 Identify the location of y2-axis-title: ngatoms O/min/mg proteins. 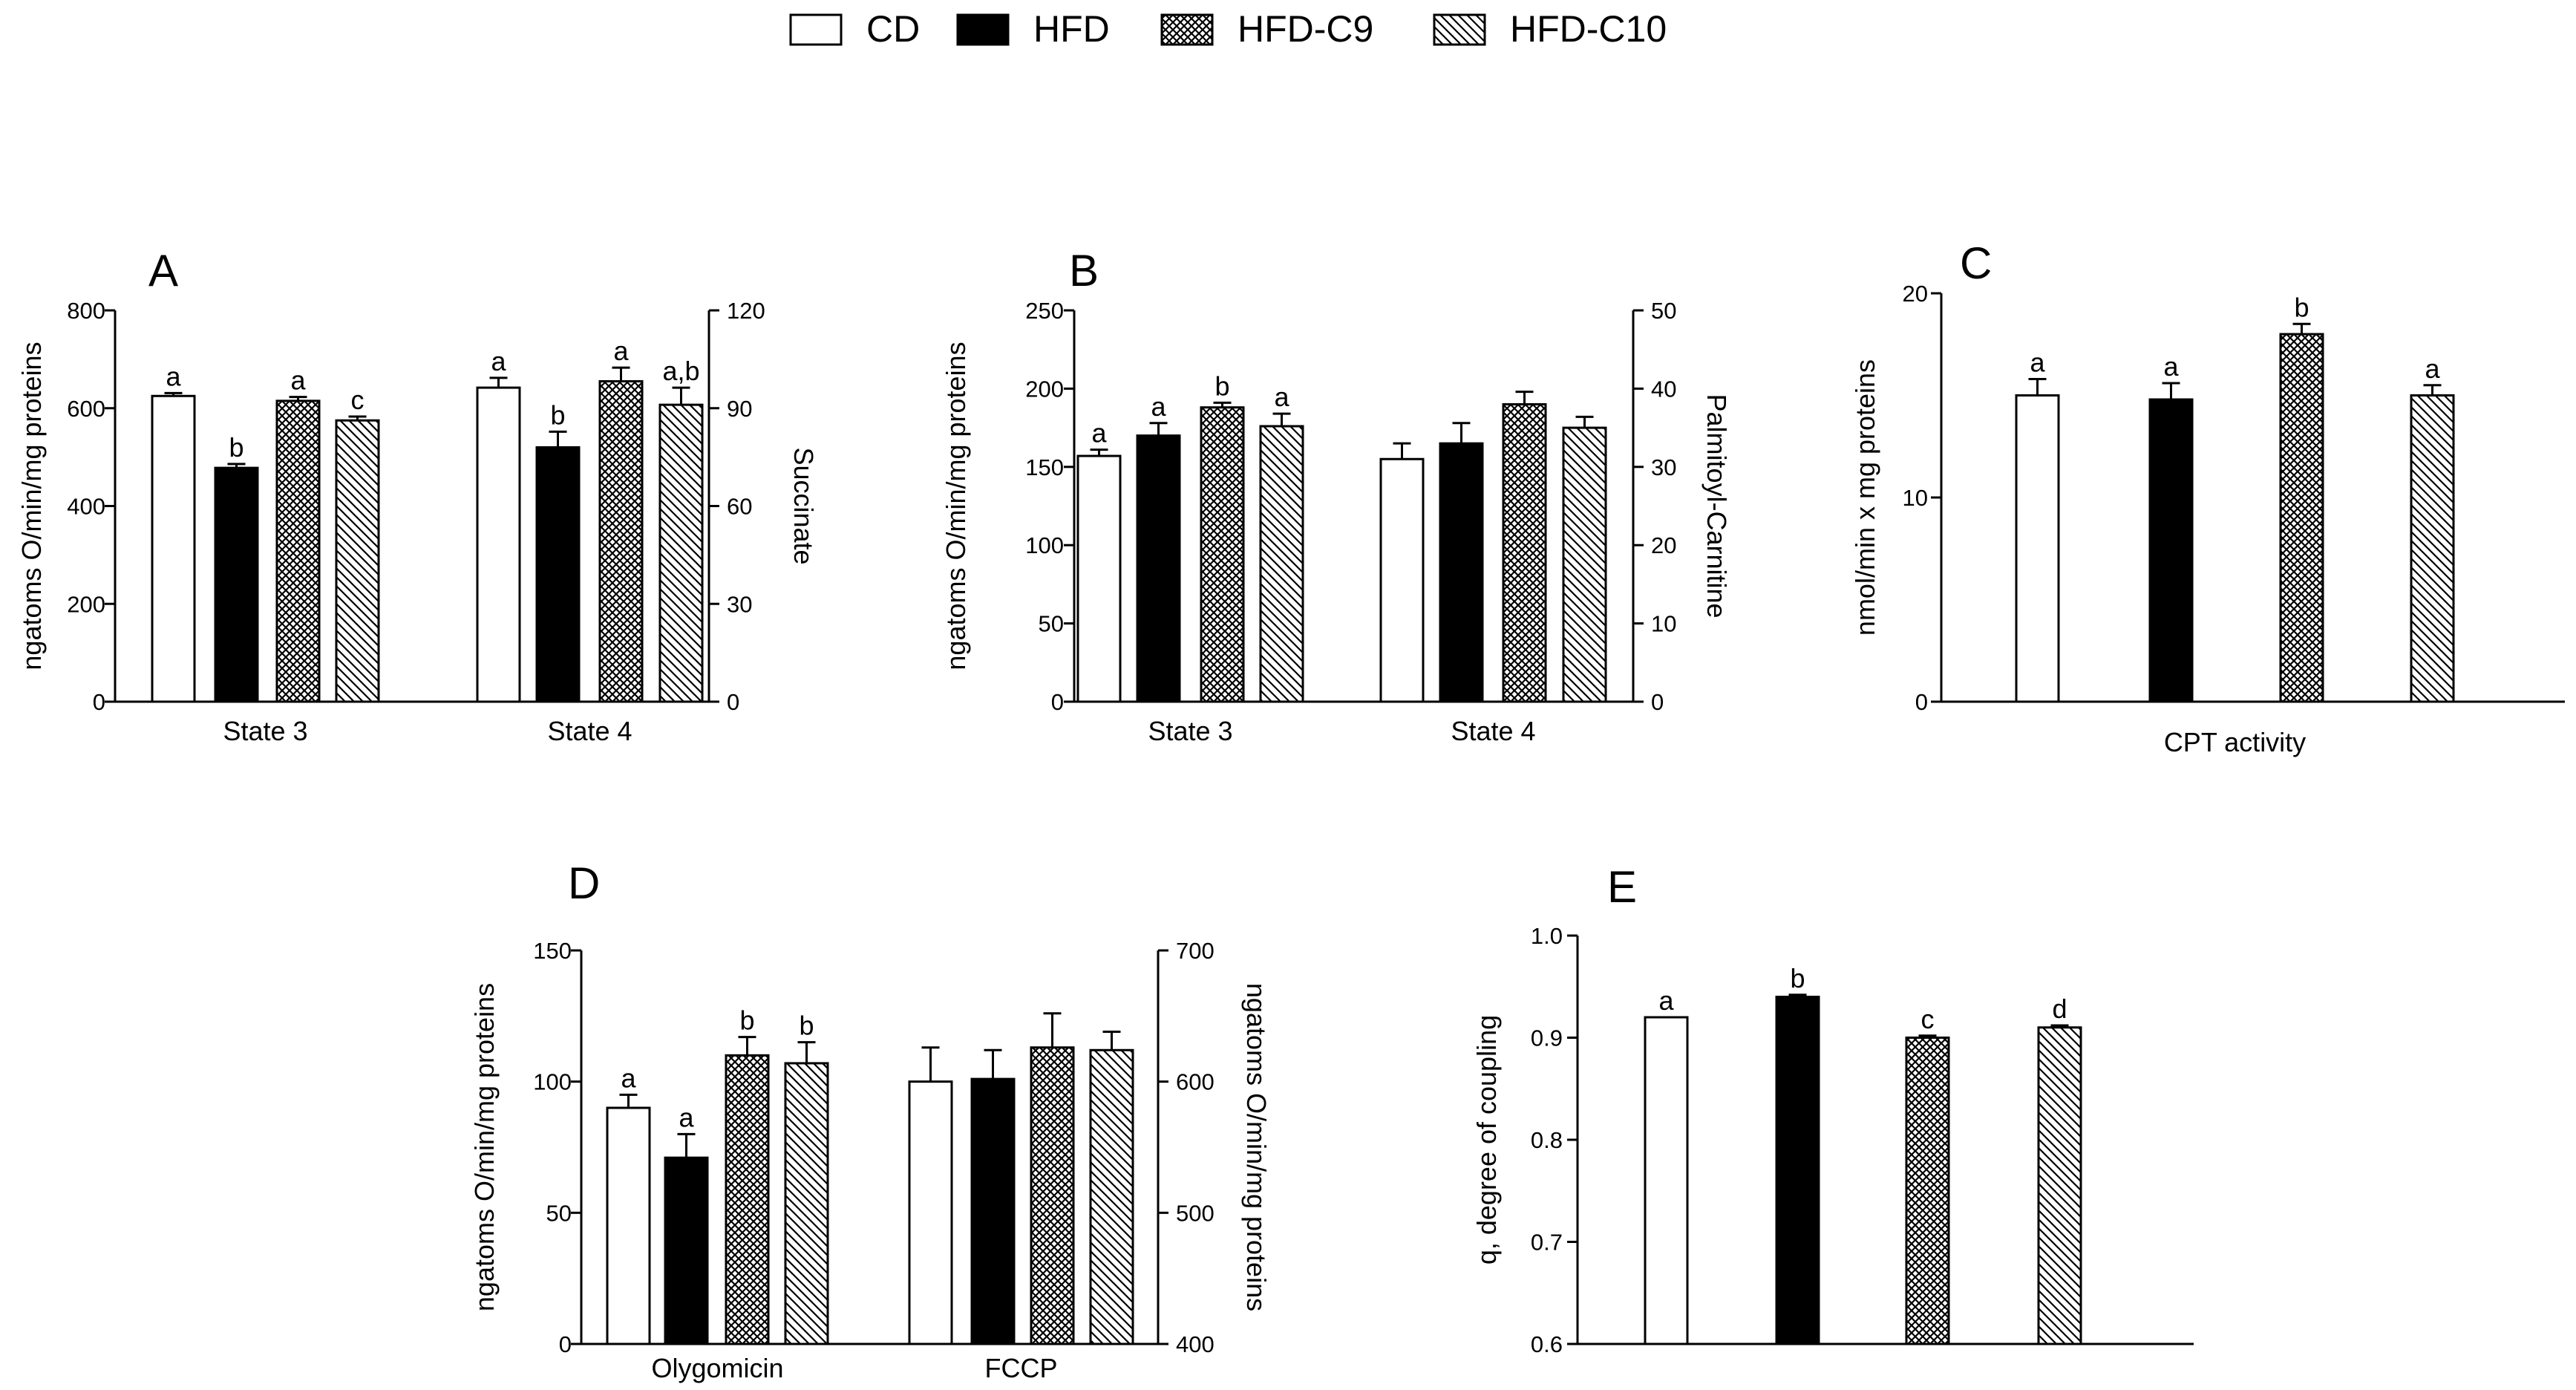
(1256, 1147).